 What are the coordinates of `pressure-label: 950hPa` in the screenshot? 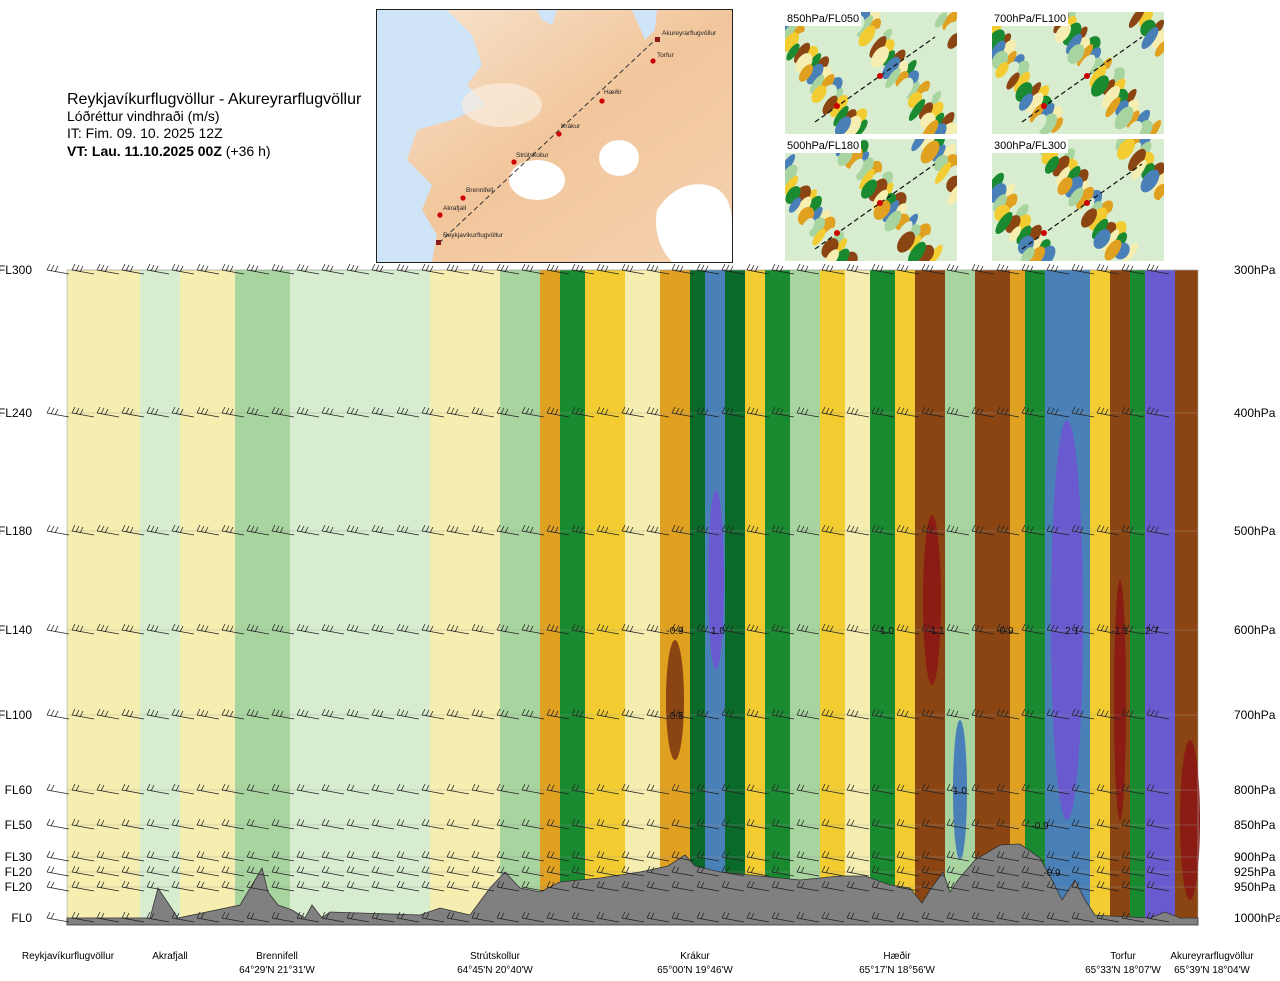 It's located at (1255, 887).